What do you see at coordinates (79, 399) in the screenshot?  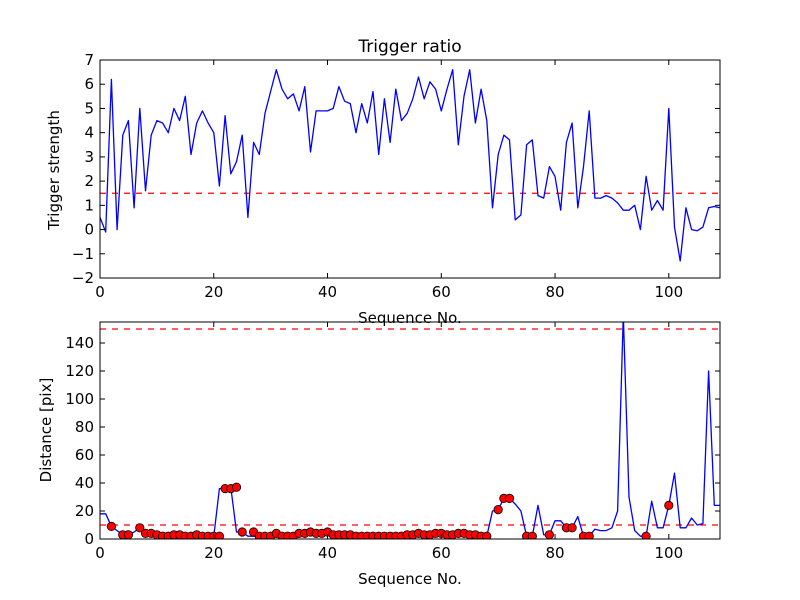 I see `y-tick-label: 100` at bounding box center [79, 399].